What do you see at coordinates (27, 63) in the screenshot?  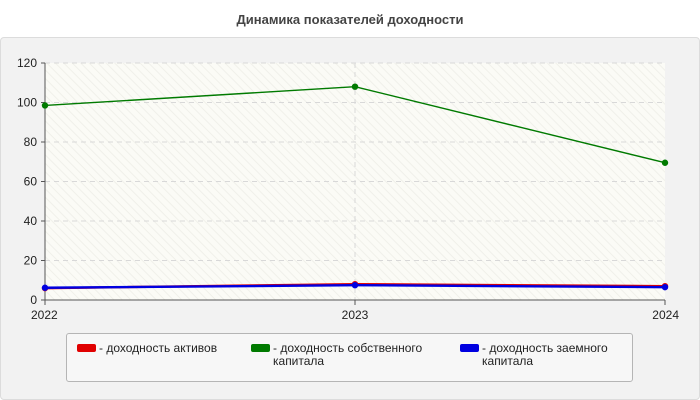 I see `y-tick-label: 120` at bounding box center [27, 63].